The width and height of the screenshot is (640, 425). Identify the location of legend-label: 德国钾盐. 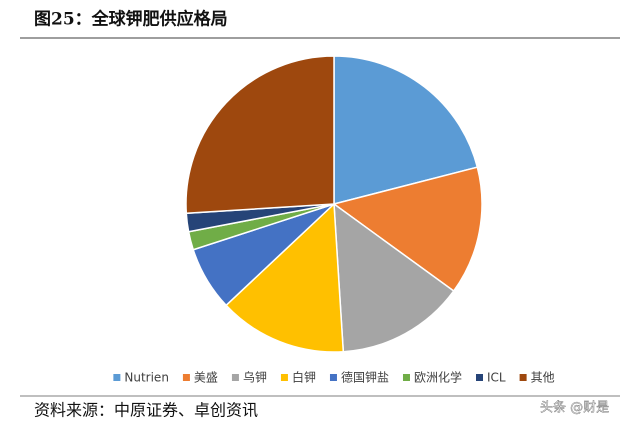
(365, 377).